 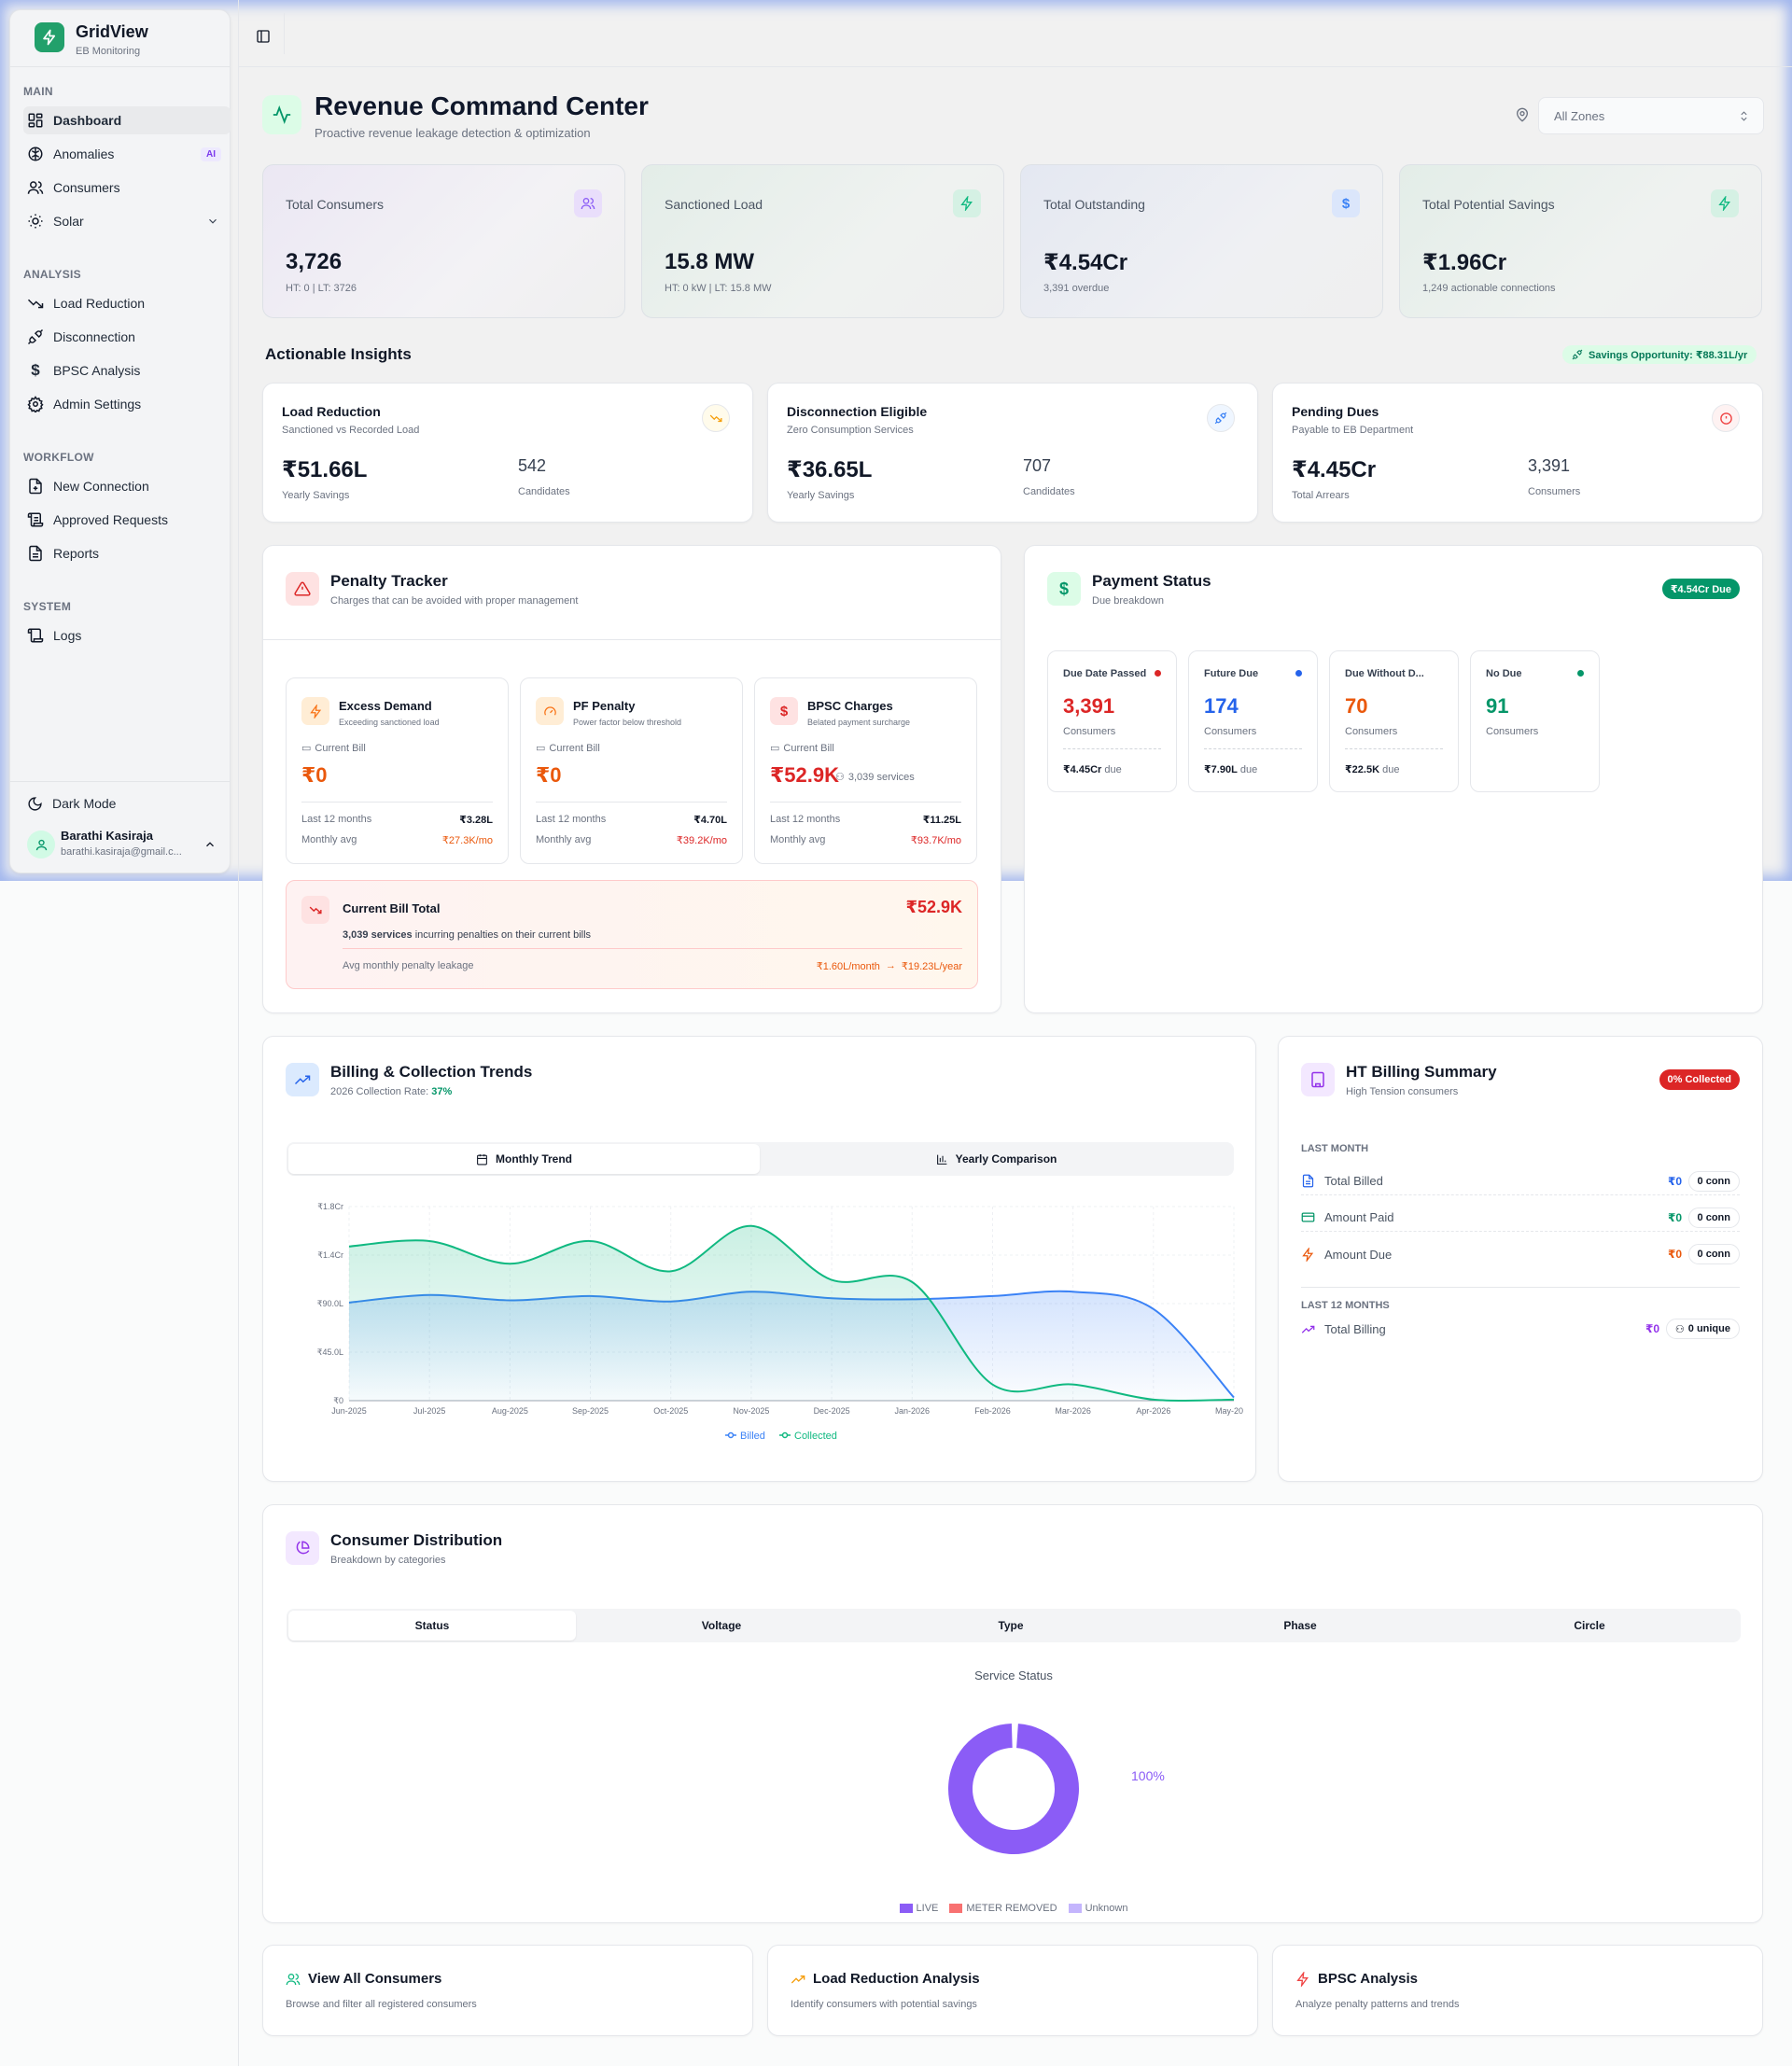 I want to click on x-tick-label: Sep-2025, so click(x=590, y=1411).